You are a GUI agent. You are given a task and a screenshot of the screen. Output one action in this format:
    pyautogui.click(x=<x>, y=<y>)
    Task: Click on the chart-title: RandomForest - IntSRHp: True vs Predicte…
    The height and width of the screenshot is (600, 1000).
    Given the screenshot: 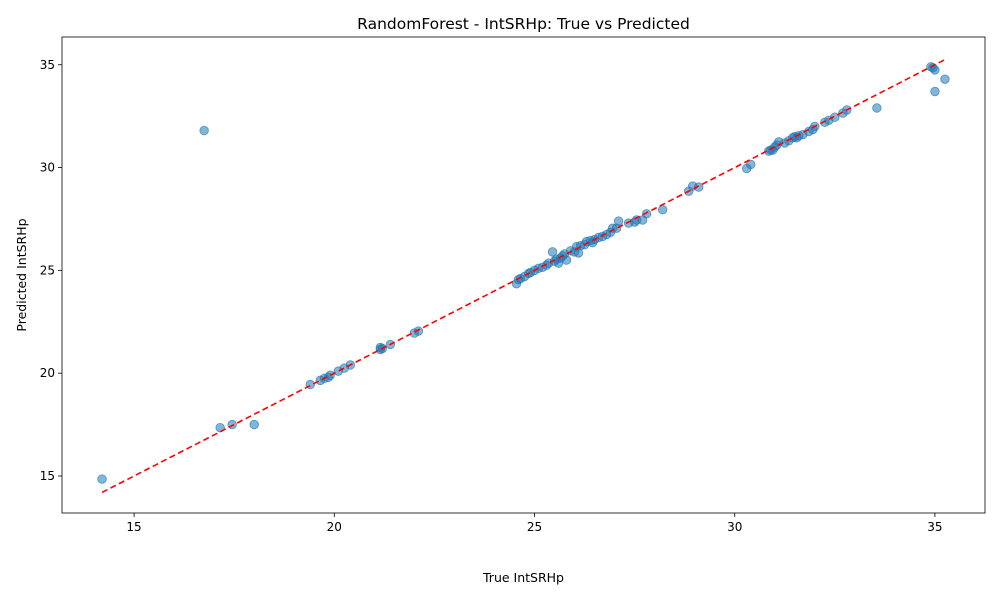 What is the action you would take?
    pyautogui.click(x=523, y=24)
    